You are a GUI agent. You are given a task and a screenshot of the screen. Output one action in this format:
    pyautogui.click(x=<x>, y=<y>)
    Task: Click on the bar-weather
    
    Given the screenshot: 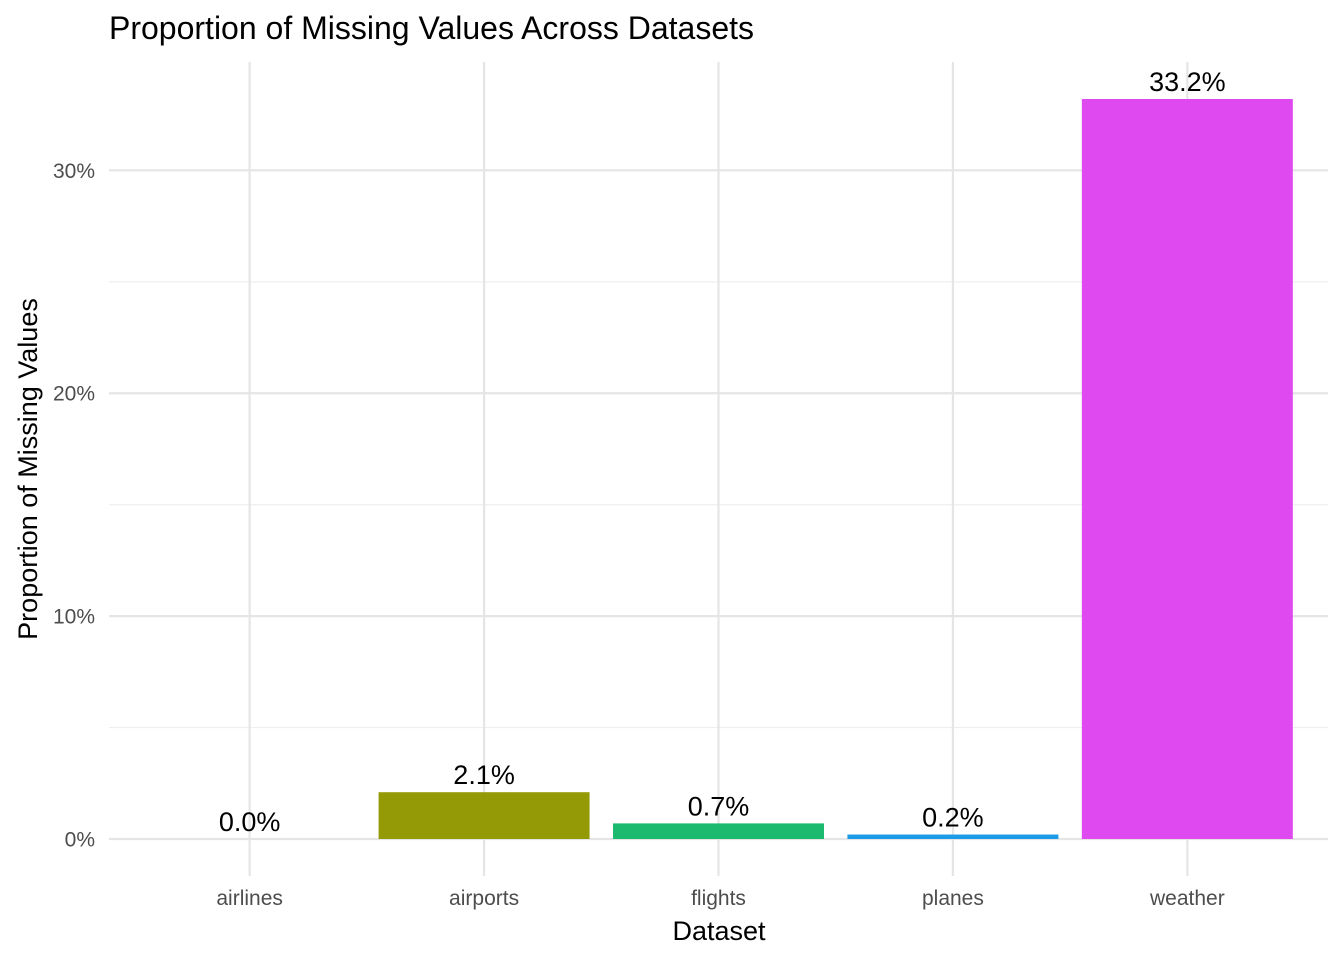 What is the action you would take?
    pyautogui.click(x=1187, y=469)
    